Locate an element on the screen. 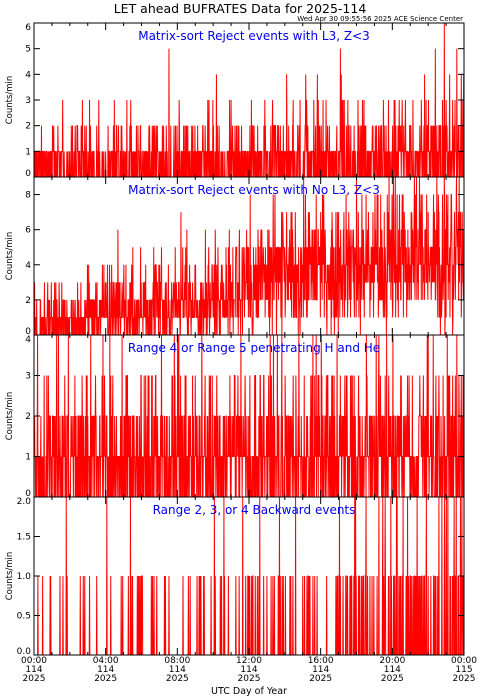 The width and height of the screenshot is (479, 700). panel-title: Range 4 or Range 5 penetrating H and He is located at coordinates (254, 348).